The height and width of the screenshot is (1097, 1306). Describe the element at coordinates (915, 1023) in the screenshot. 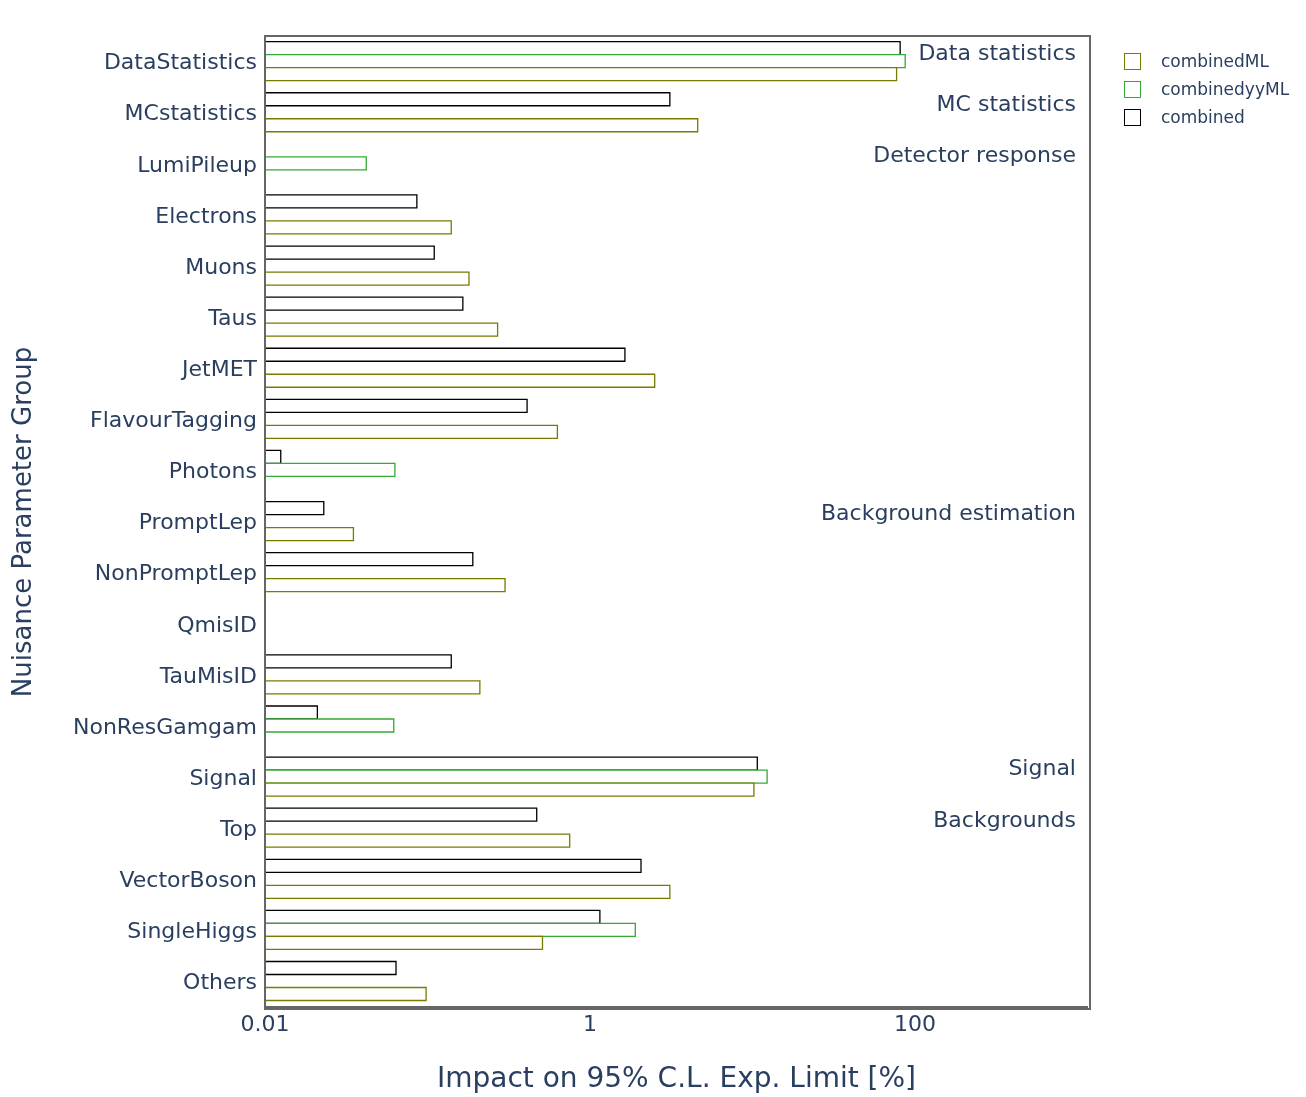

I see `x-tick-label: 100` at that location.